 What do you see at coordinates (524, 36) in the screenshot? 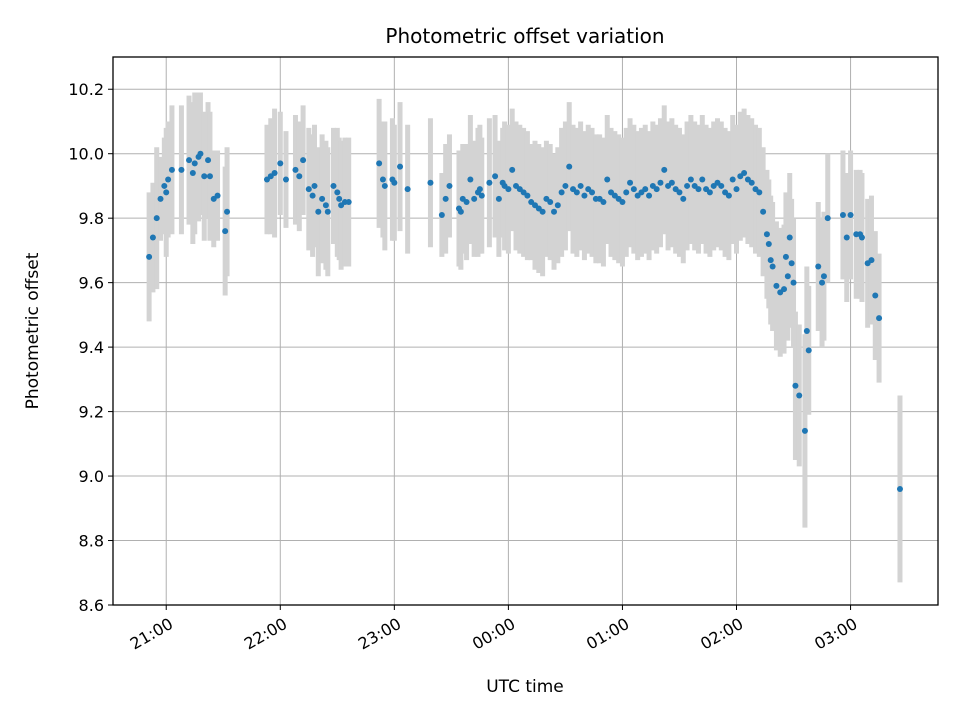
I see `chart-title: Photometric offset variation` at bounding box center [524, 36].